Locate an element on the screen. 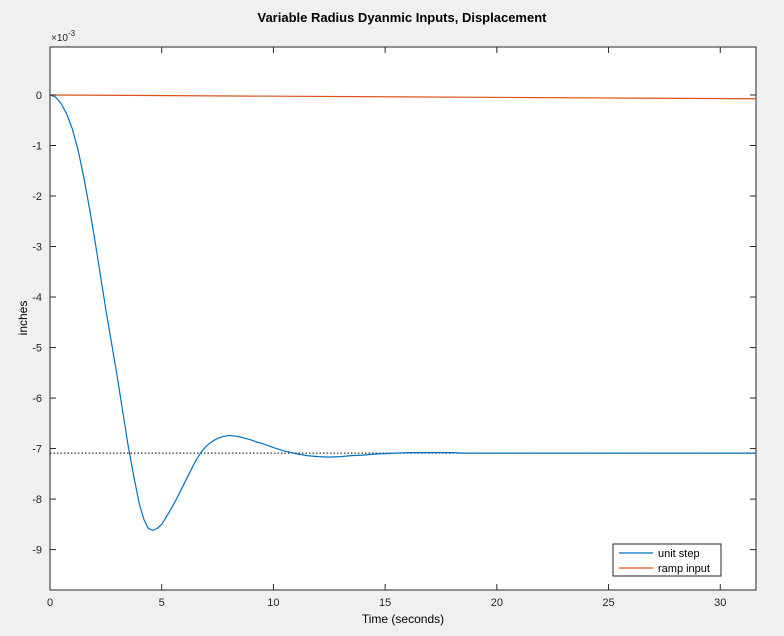 The image size is (784, 636). y-tick-label: -1 is located at coordinates (37, 146).